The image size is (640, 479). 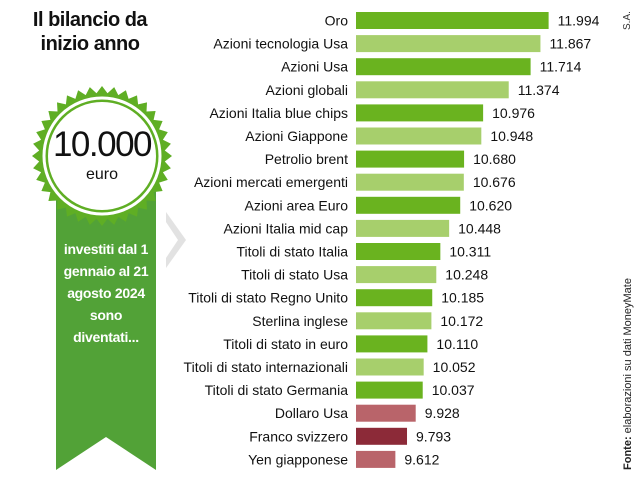 What do you see at coordinates (296, 205) in the screenshot?
I see `category-label: Azioni area Euro` at bounding box center [296, 205].